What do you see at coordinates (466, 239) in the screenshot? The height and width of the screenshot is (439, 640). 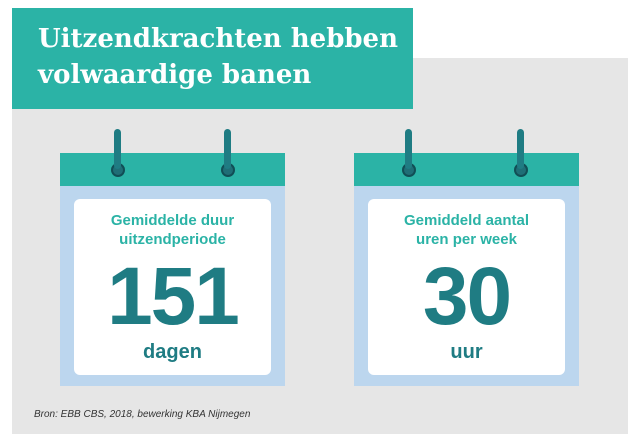 I see `stat-label-line-2: uren per week` at bounding box center [466, 239].